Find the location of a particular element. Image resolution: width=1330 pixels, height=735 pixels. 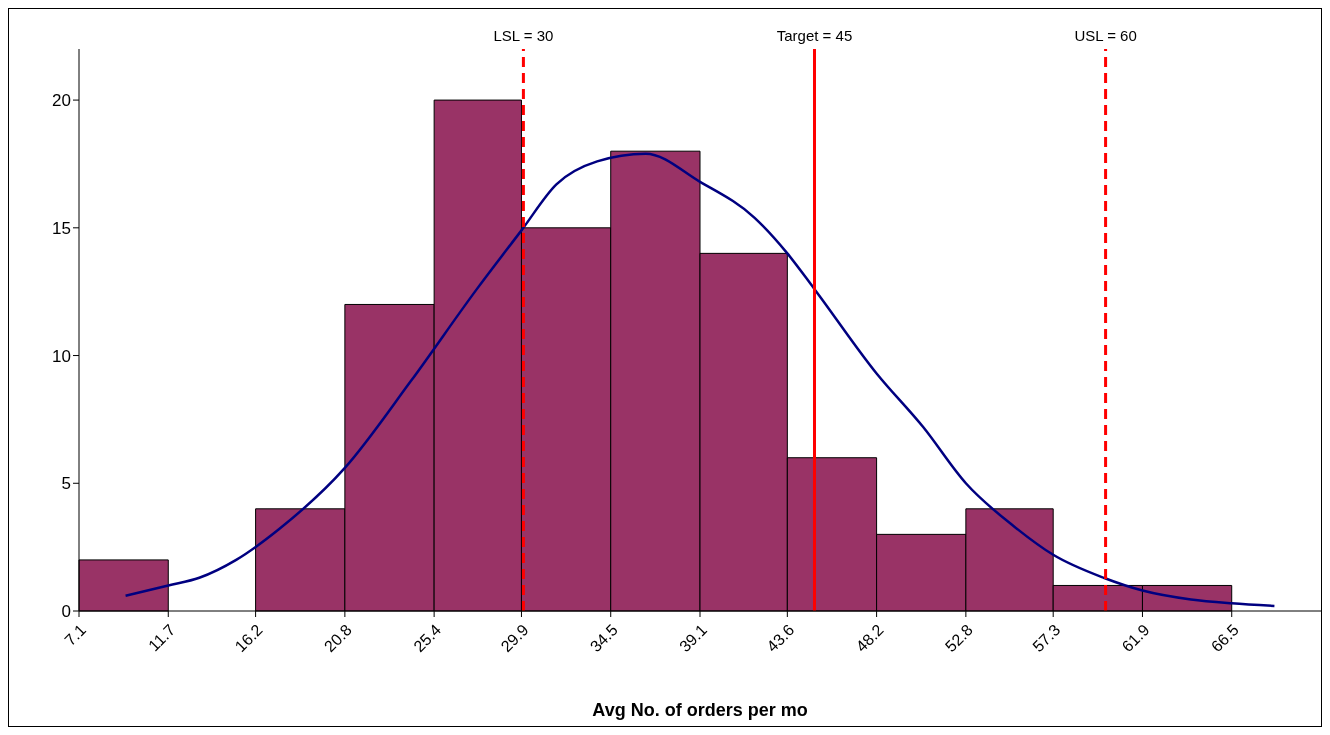

y-tick-label: 10 is located at coordinates (61, 356).